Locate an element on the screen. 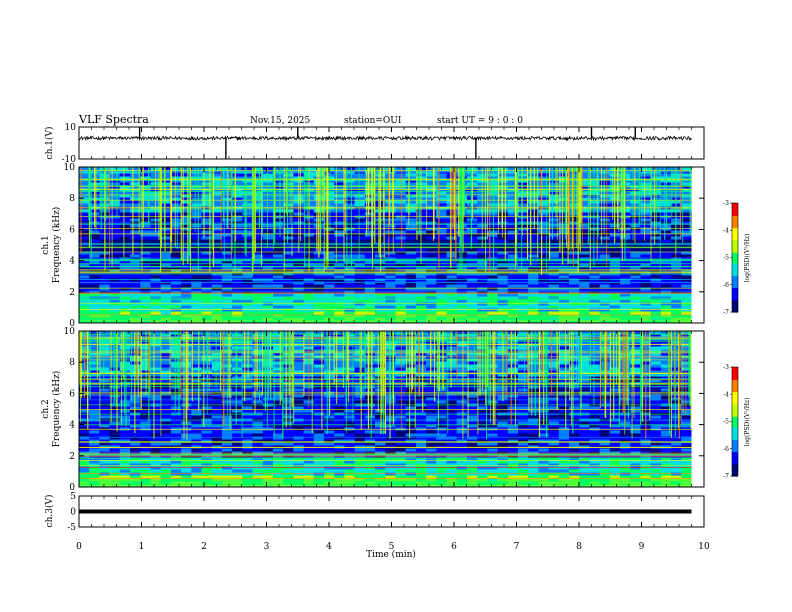 This screenshot has height=612, width=792. start-ut-label: start UT = 9 : 0 : 0 is located at coordinates (480, 121).